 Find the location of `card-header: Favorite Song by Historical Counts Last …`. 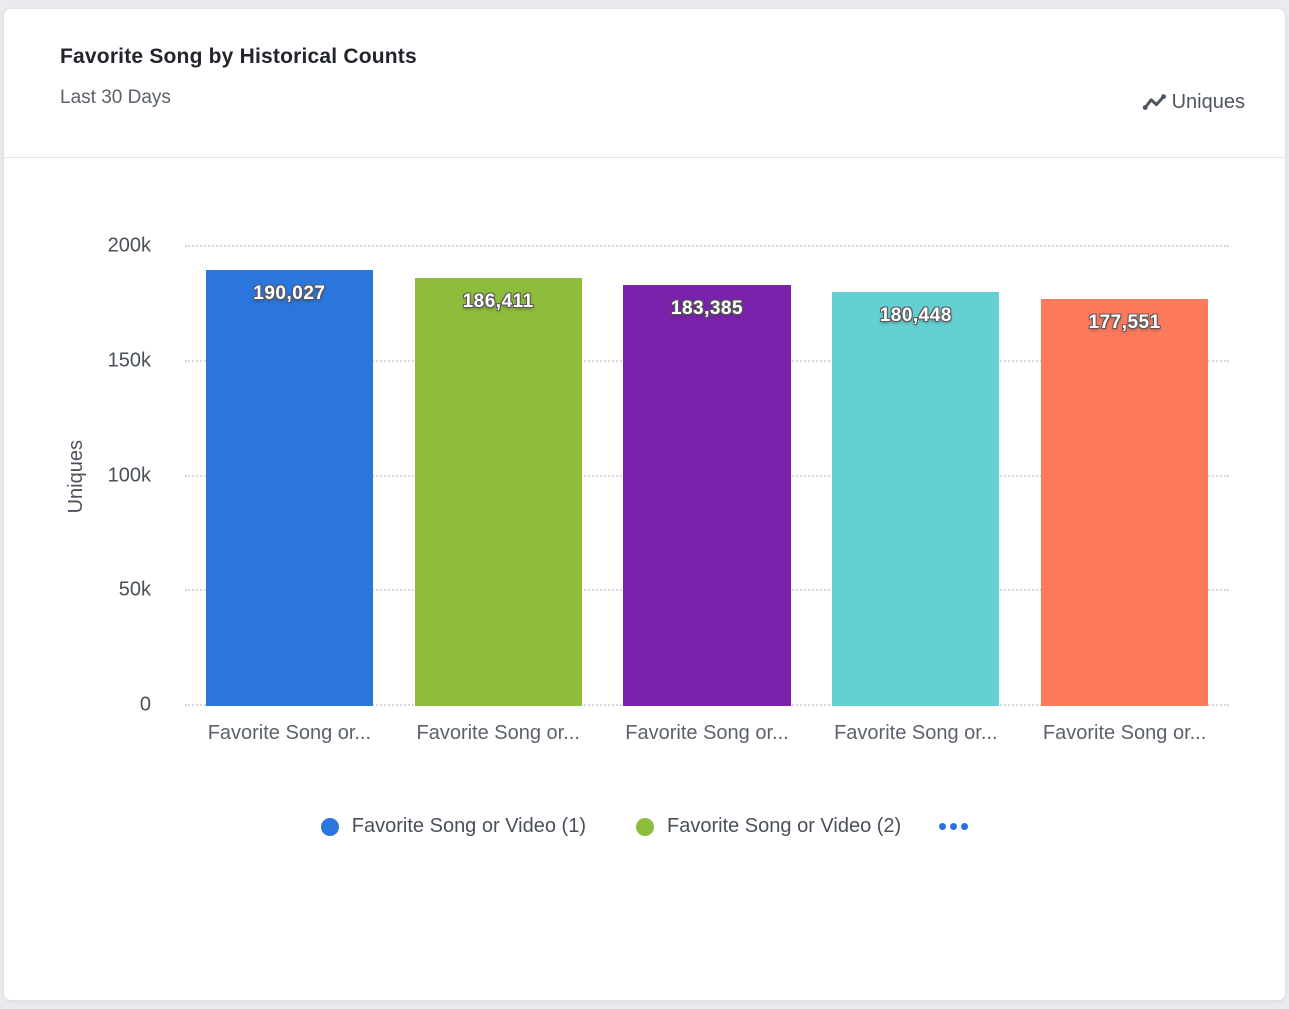

card-header: Favorite Song by Historical Counts Last … is located at coordinates (644, 83).